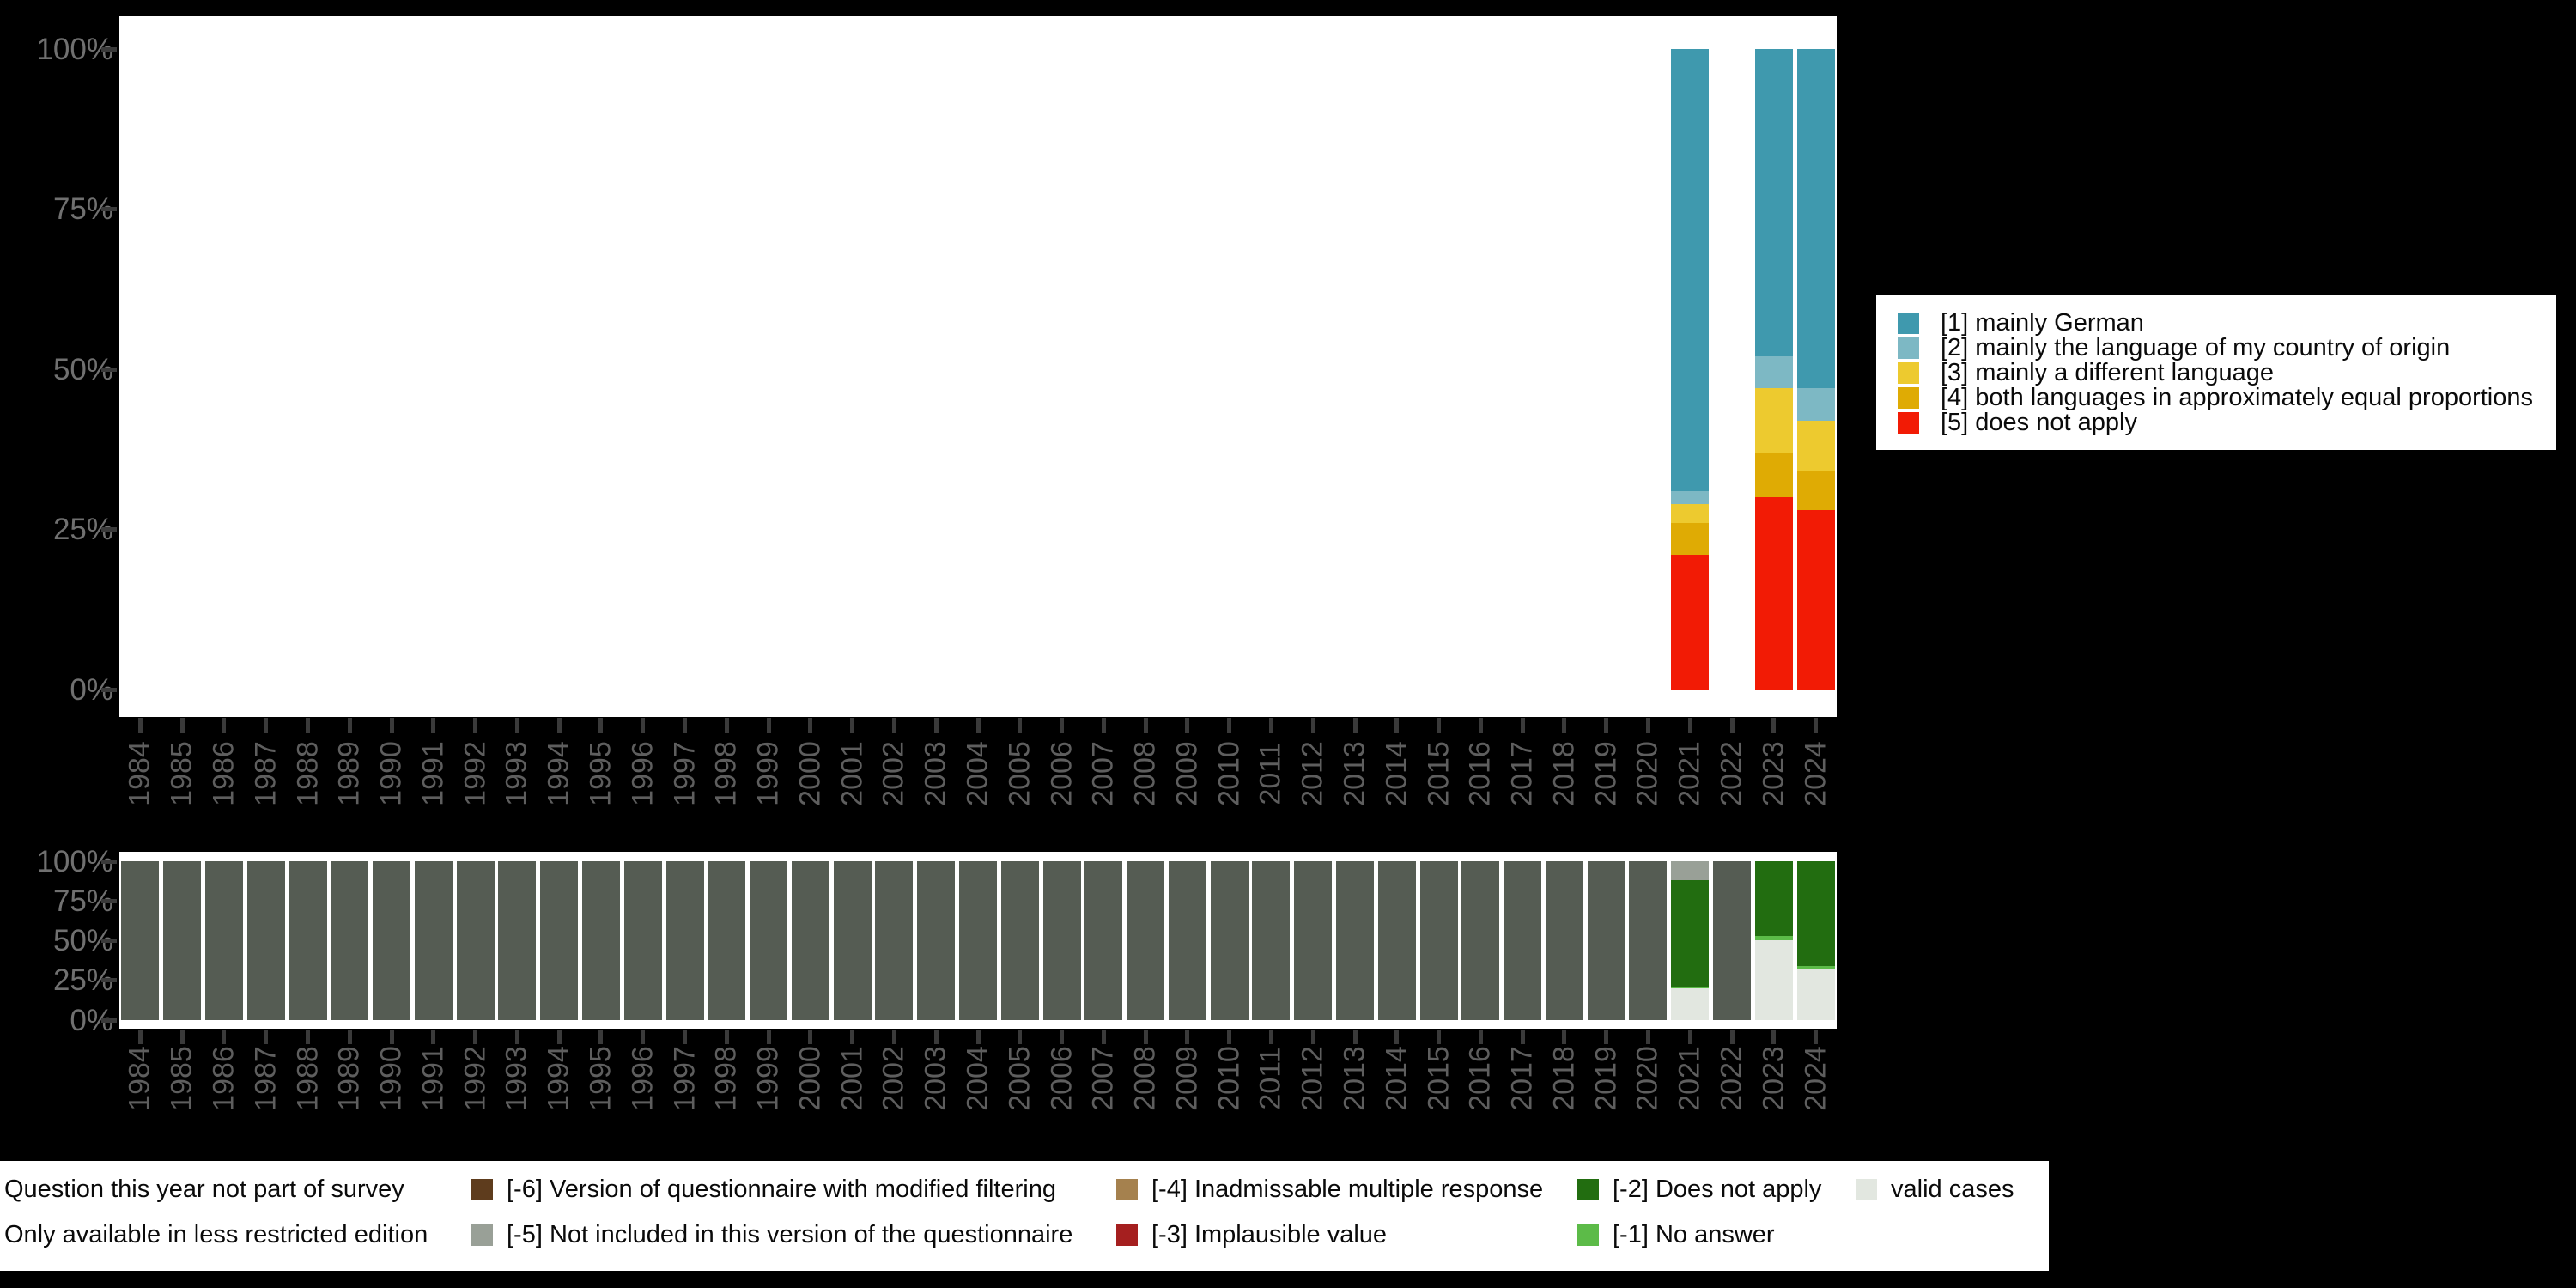  What do you see at coordinates (74, 49) in the screenshot?
I see `y-axis-label: 100%` at bounding box center [74, 49].